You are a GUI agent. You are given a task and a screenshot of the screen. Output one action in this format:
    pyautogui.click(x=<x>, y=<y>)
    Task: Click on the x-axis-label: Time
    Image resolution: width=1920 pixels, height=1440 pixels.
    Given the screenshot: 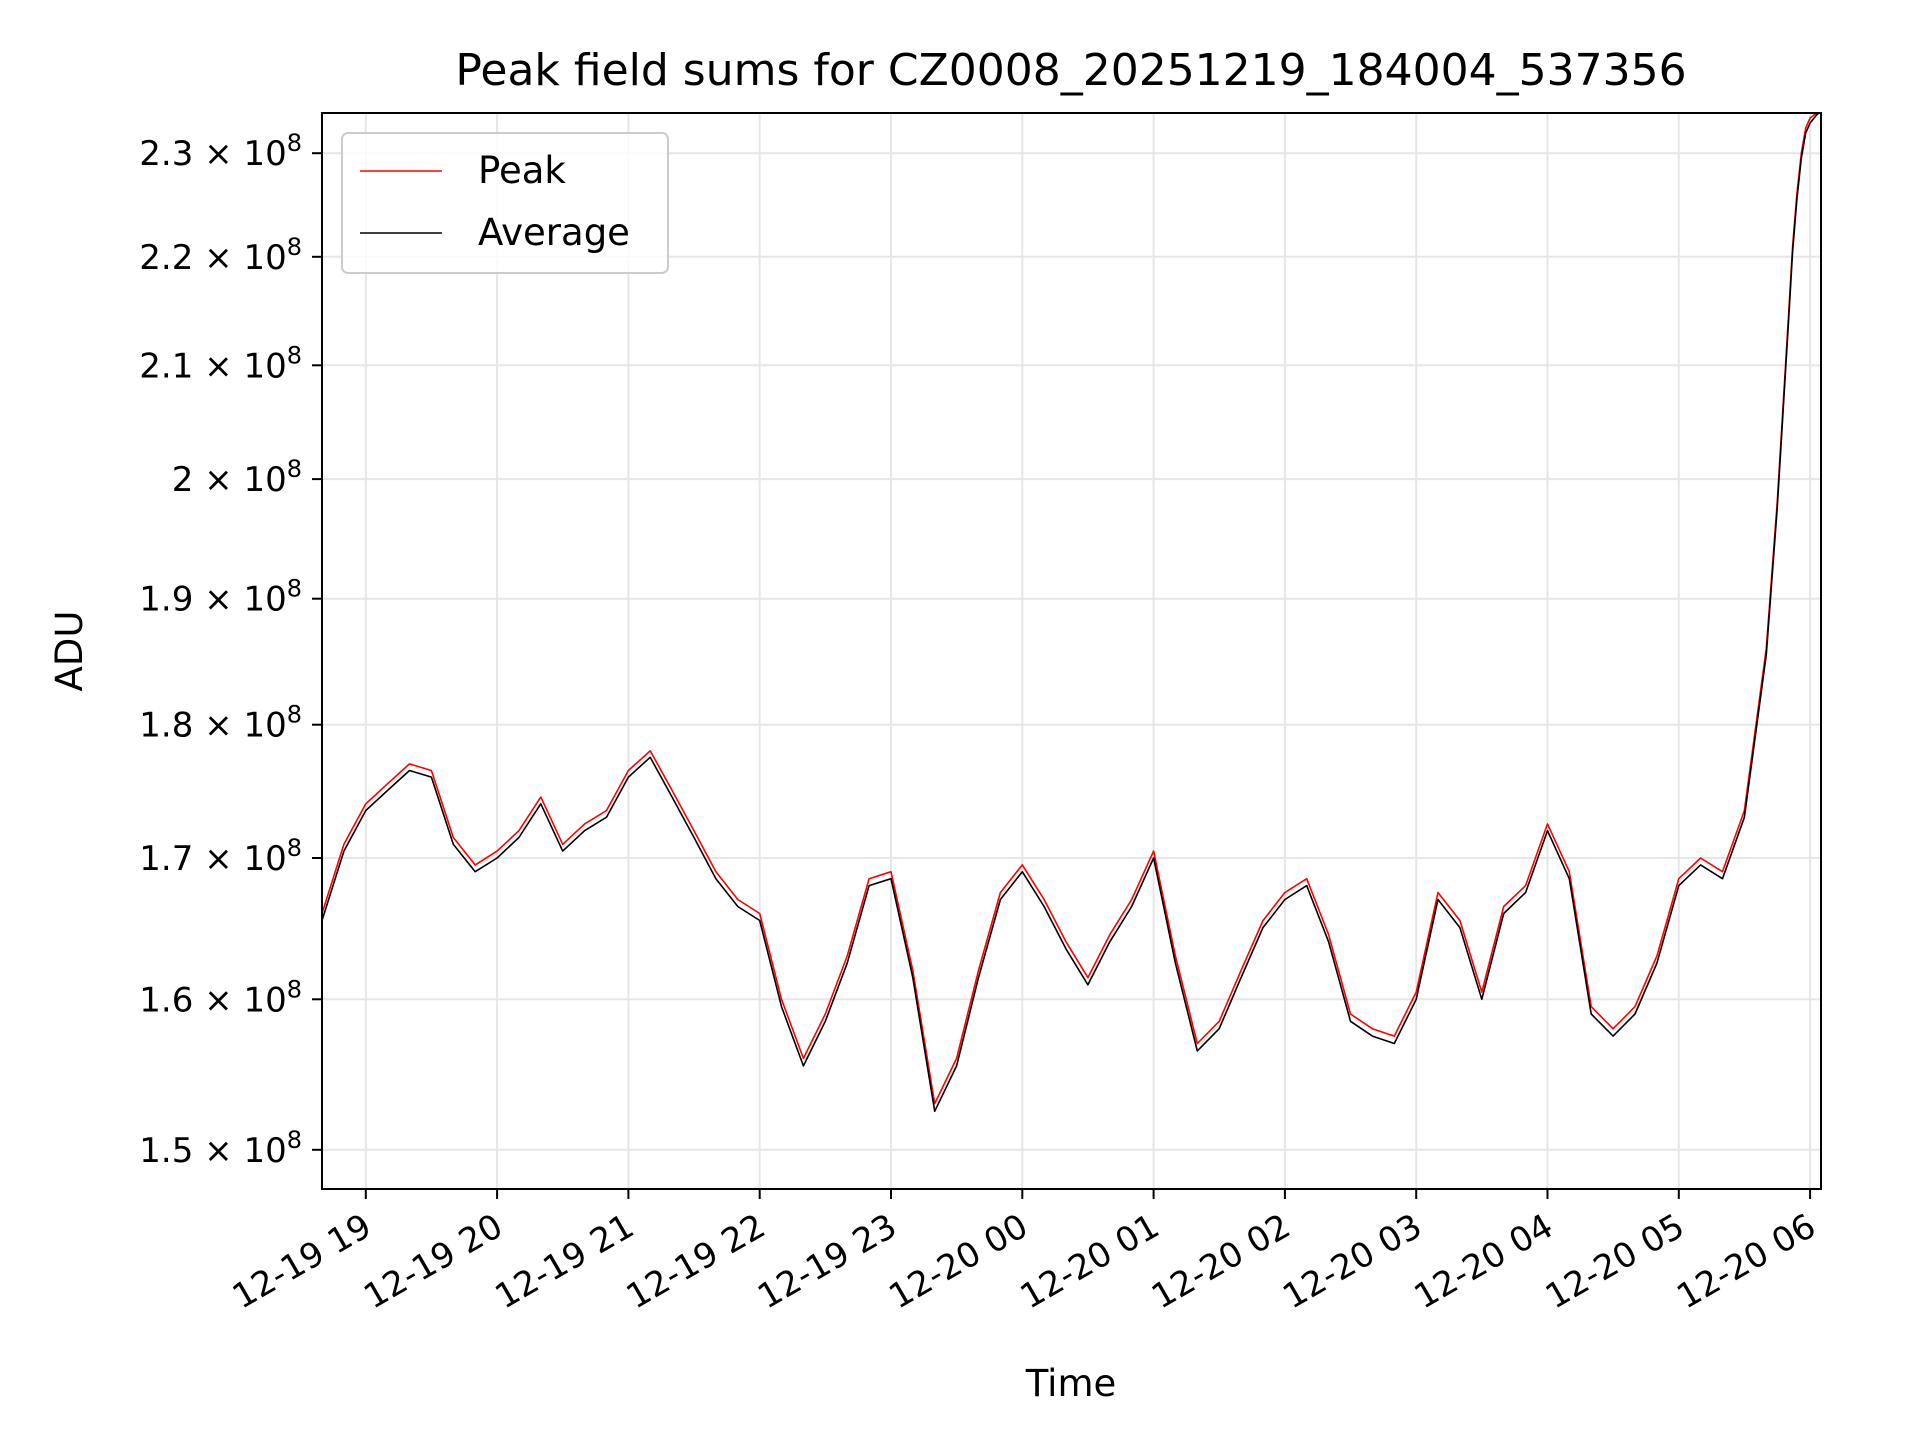 What is the action you would take?
    pyautogui.click(x=1071, y=1383)
    